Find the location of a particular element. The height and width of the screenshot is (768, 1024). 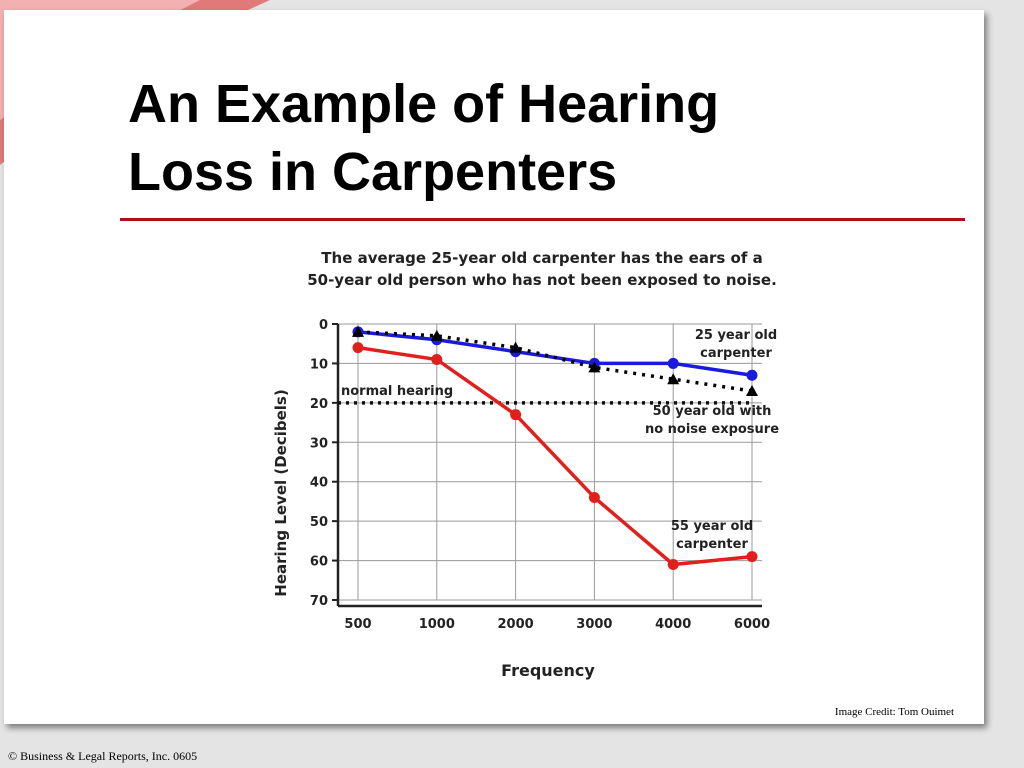

chart-series is located at coordinates (555, 448).